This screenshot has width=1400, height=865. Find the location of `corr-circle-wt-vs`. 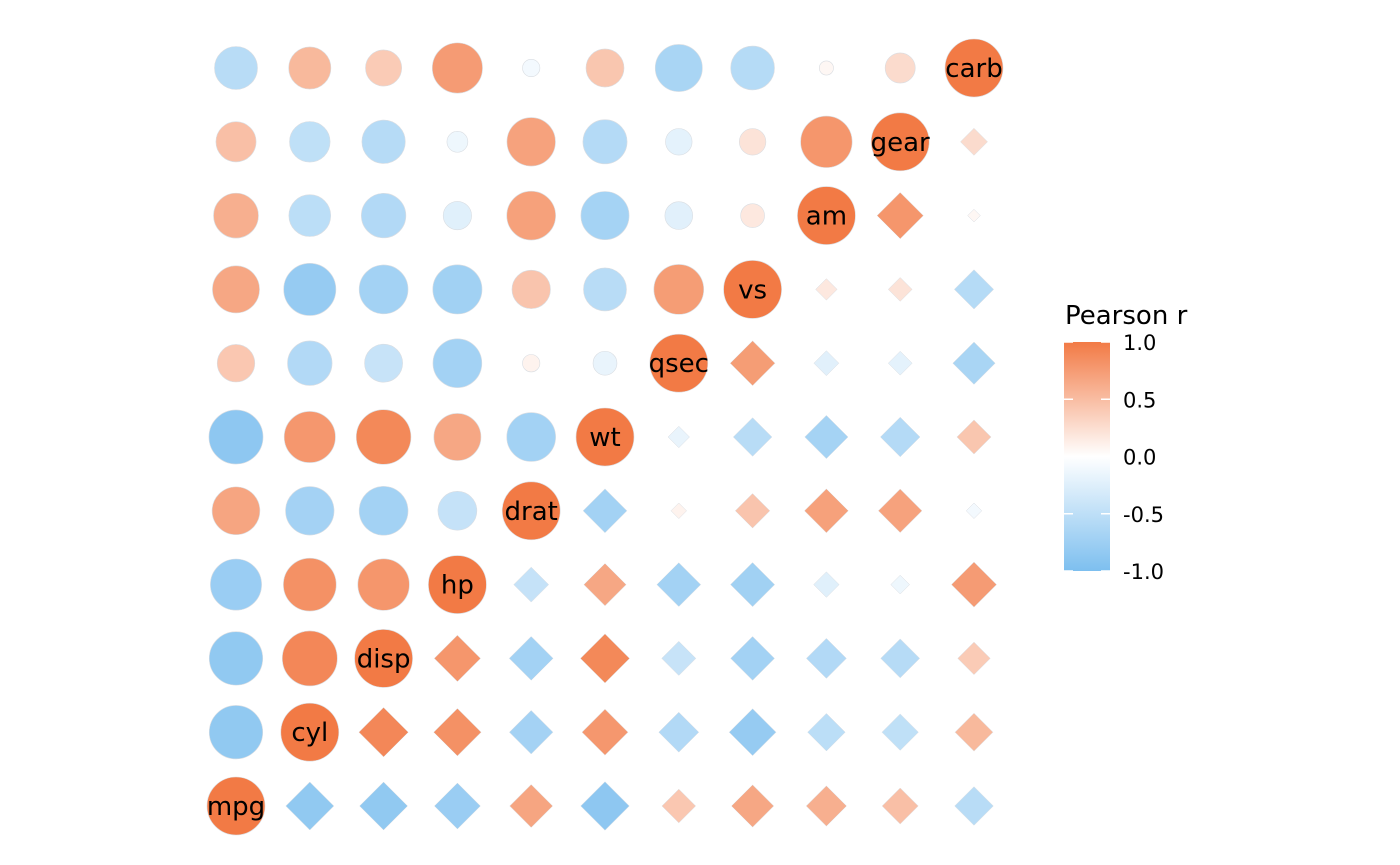

corr-circle-wt-vs is located at coordinates (605, 289).